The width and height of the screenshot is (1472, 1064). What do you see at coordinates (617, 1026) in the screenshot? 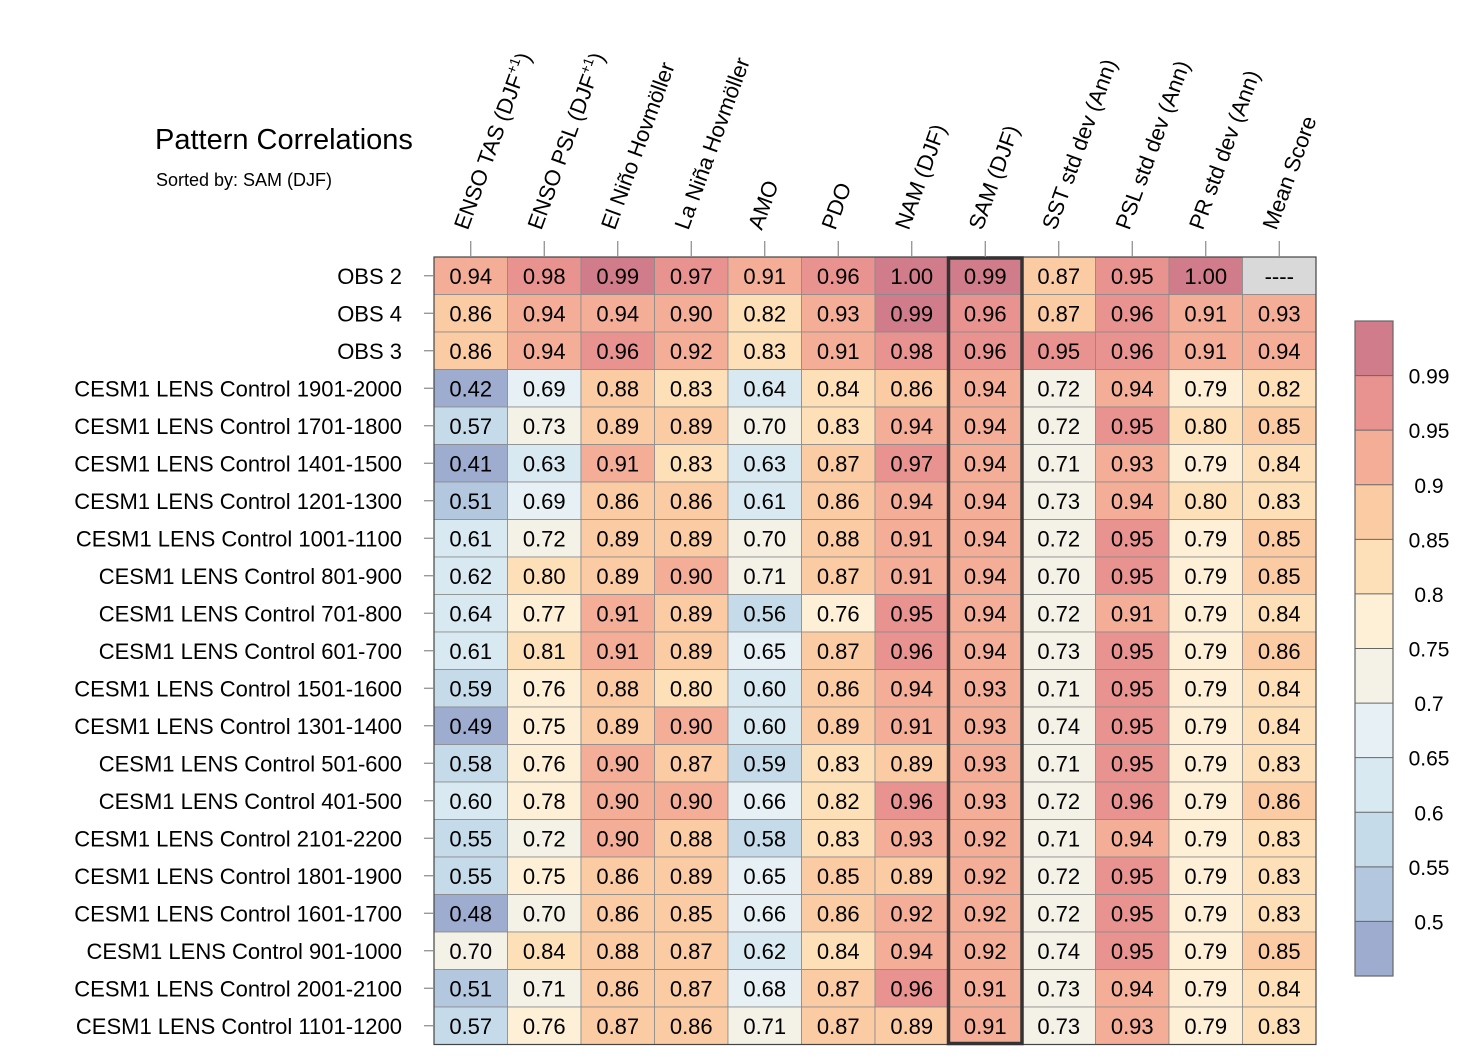
I see `cell-value: 0.87` at bounding box center [617, 1026].